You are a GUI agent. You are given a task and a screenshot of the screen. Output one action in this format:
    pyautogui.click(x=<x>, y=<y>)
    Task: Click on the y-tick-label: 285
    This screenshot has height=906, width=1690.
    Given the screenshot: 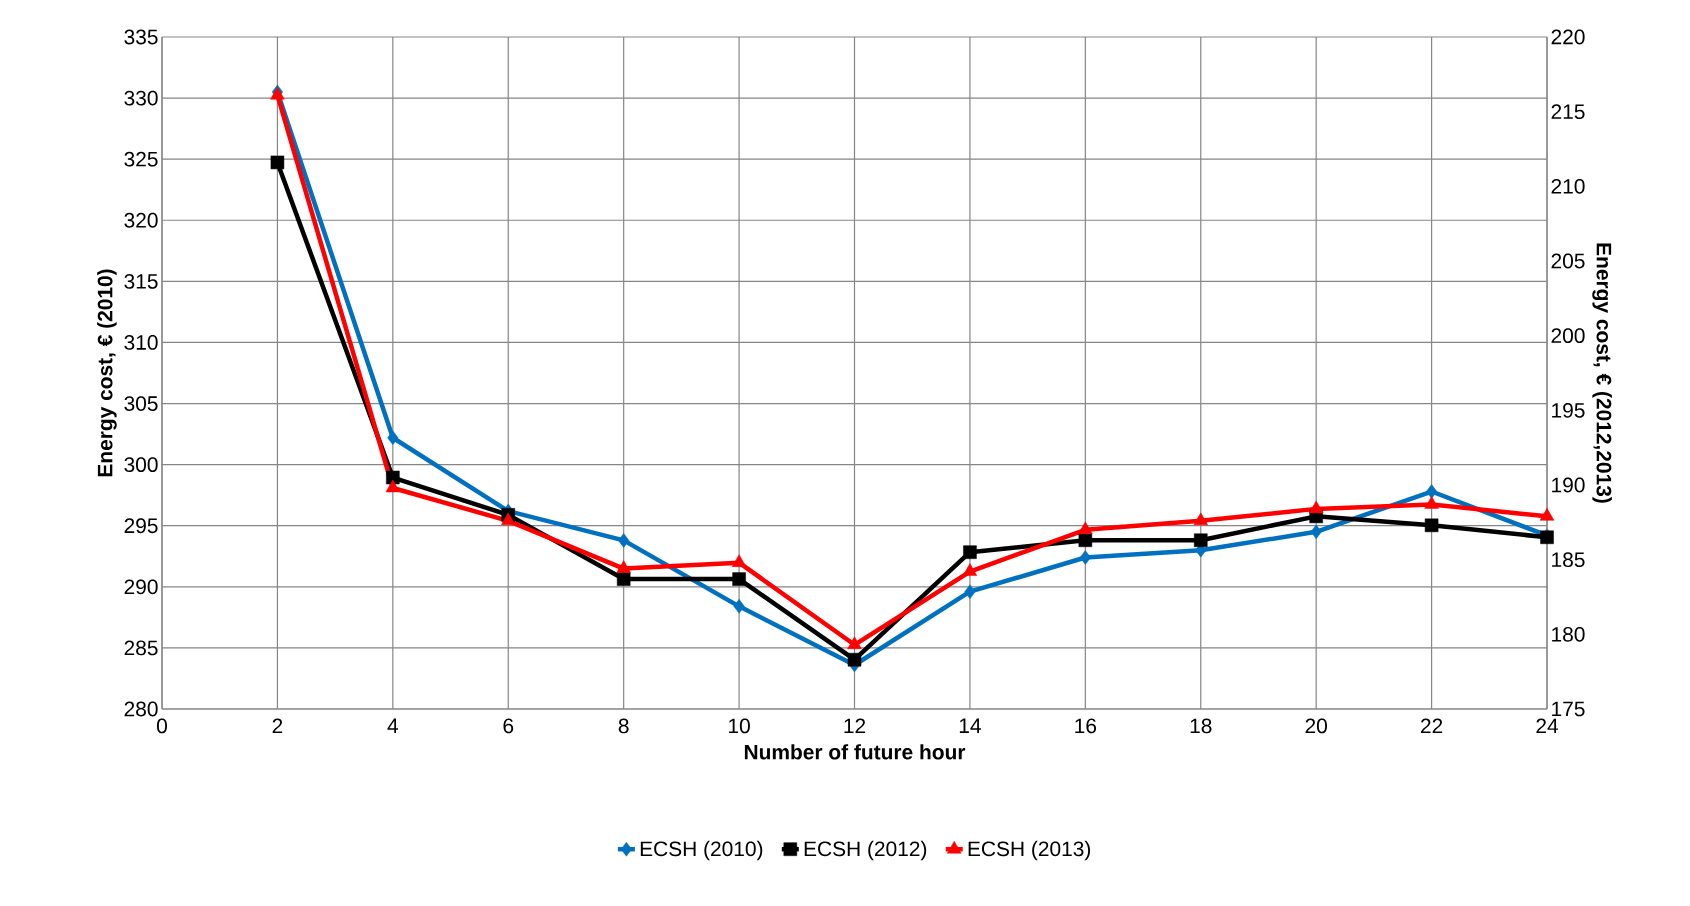 What is the action you would take?
    pyautogui.click(x=141, y=648)
    